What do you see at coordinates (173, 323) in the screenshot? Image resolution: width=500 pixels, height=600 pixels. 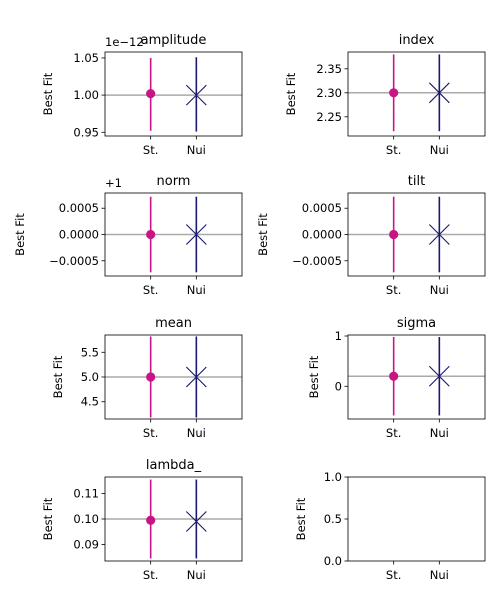 I see `subplot-title: mean` at bounding box center [173, 323].